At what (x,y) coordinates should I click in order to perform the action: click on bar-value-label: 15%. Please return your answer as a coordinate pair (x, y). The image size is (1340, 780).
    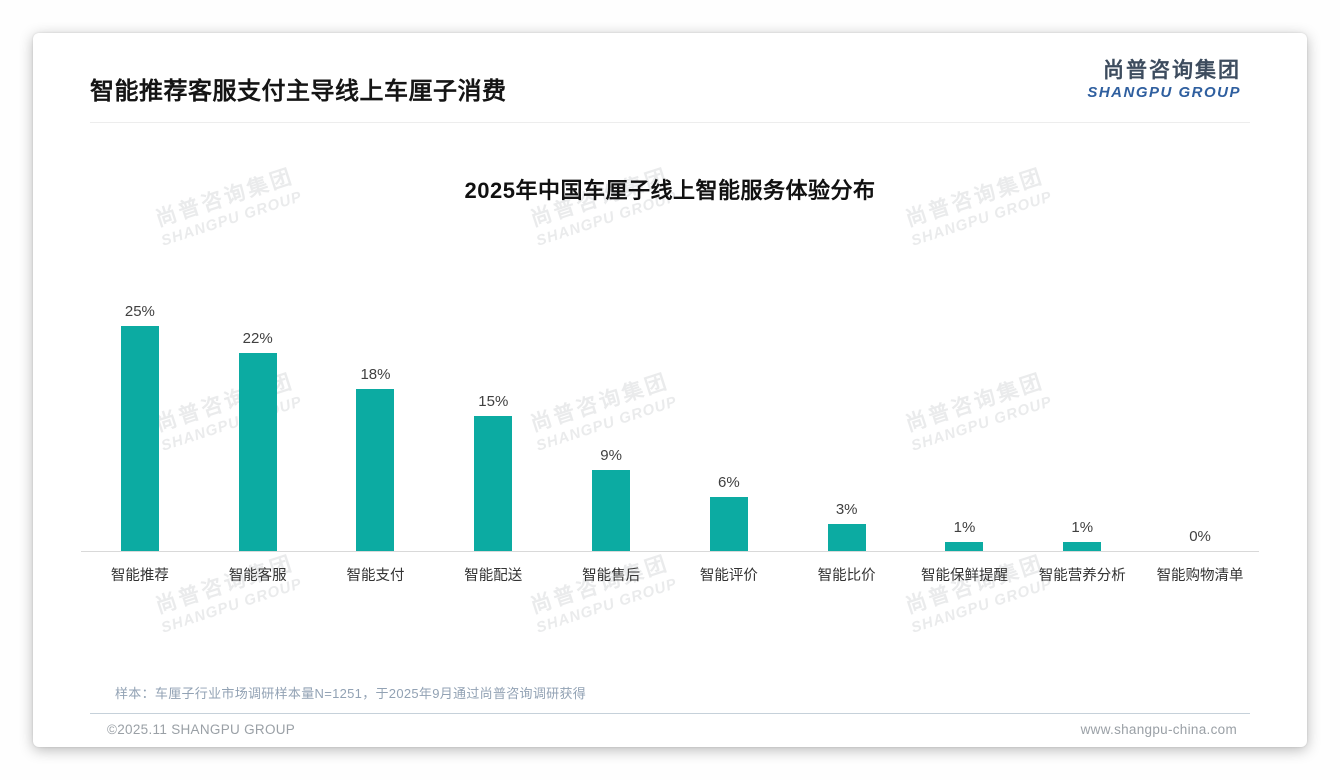
    Looking at the image, I should click on (493, 401).